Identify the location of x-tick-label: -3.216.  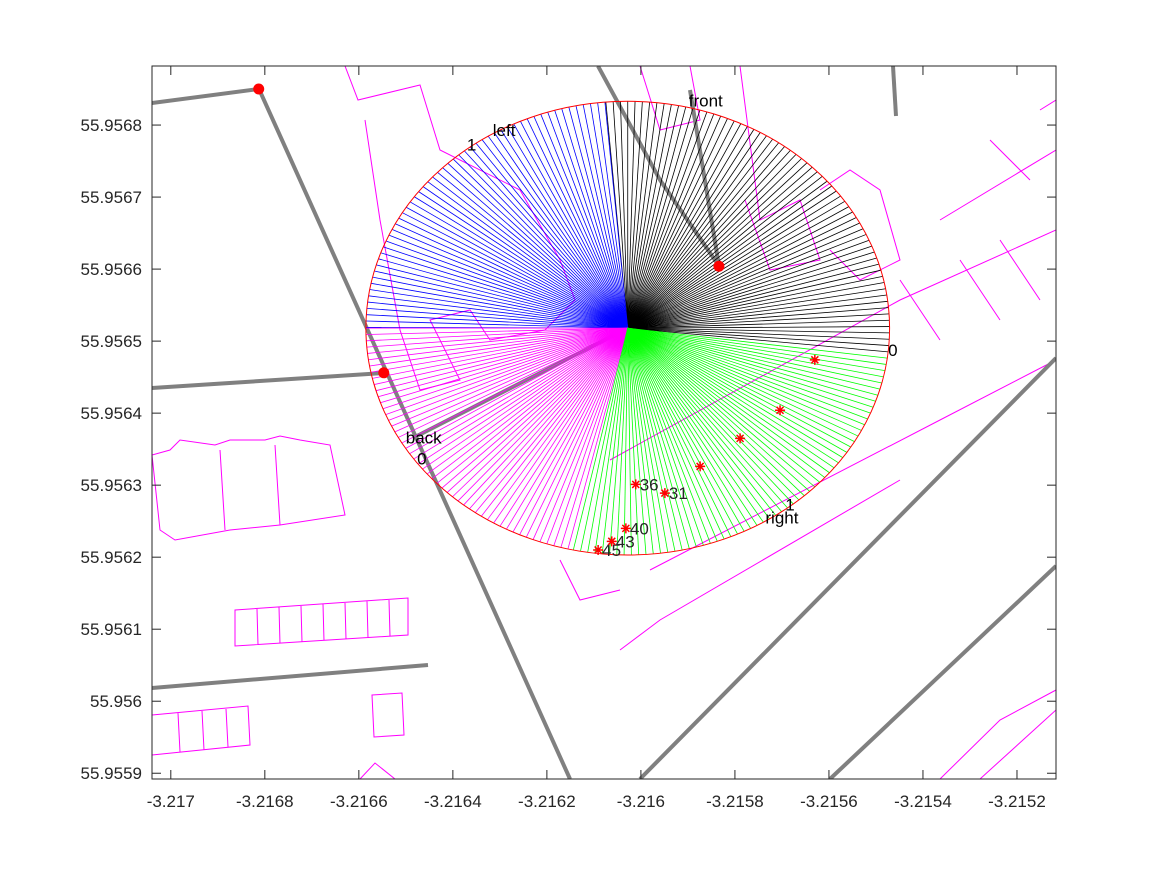
(641, 801).